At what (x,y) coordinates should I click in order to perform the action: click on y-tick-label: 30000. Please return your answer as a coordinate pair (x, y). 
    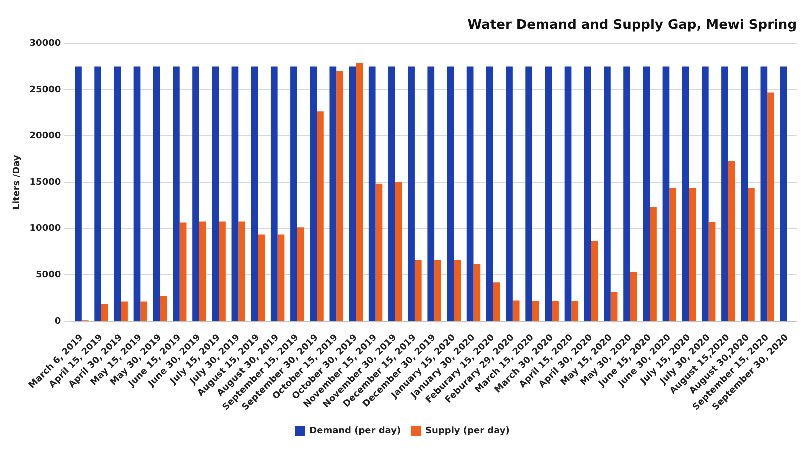
    Looking at the image, I should click on (46, 43).